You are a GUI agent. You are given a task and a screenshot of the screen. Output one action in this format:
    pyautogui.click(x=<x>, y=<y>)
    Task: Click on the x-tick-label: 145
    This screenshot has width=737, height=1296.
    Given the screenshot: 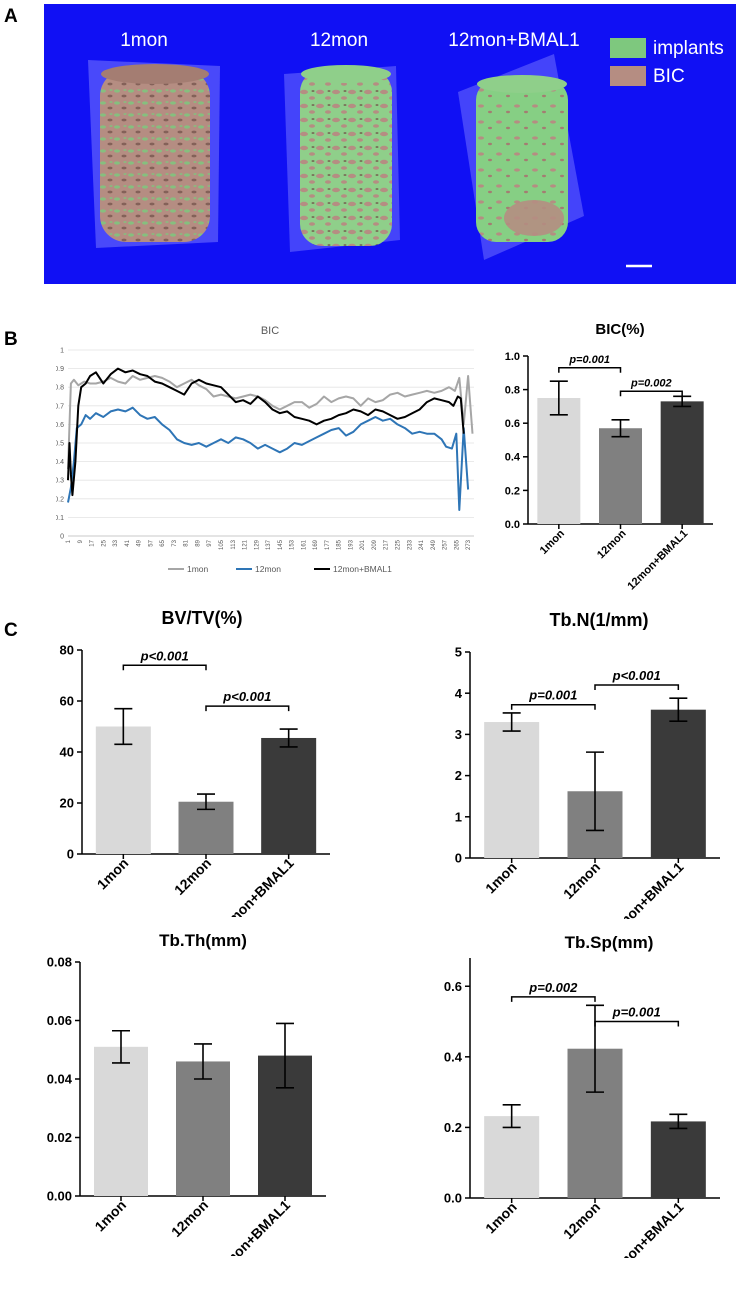 What is the action you would take?
    pyautogui.click(x=281, y=544)
    